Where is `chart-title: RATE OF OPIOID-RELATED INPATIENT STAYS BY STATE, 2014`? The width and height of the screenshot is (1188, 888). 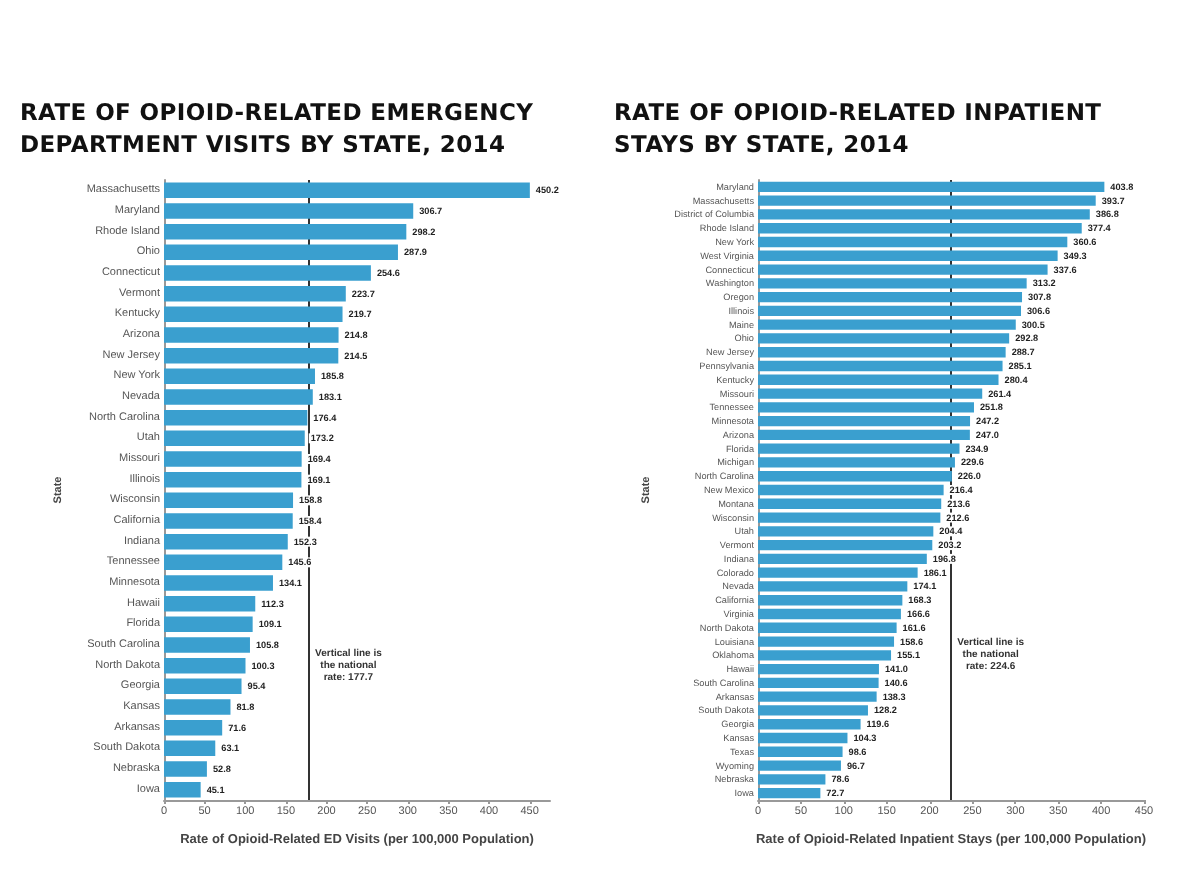 chart-title: RATE OF OPIOID-RELATED INPATIENT STAYS BY STATE, 2014 is located at coordinates (859, 129).